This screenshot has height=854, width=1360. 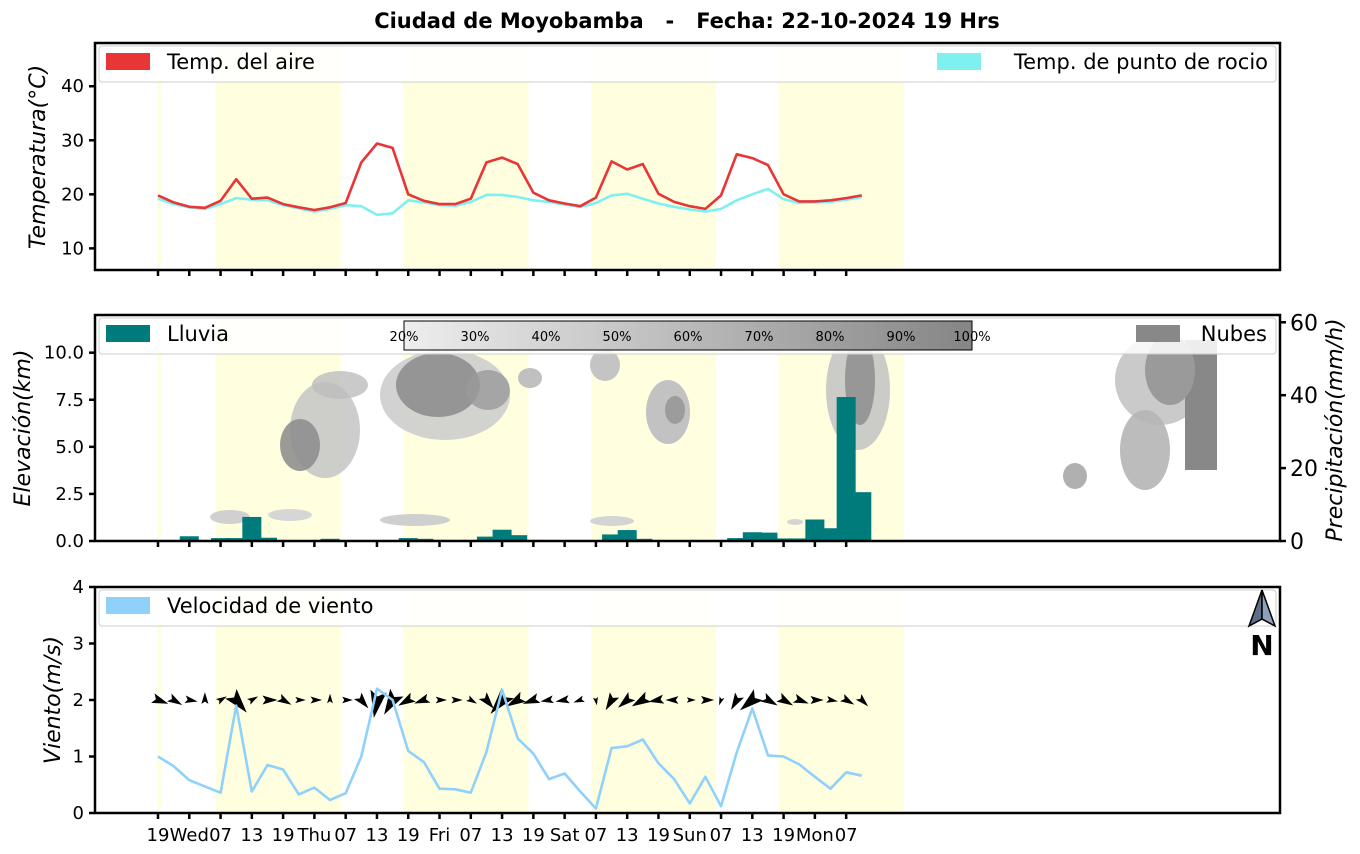 What do you see at coordinates (510, 177) in the screenshot?
I see `air-temp-line` at bounding box center [510, 177].